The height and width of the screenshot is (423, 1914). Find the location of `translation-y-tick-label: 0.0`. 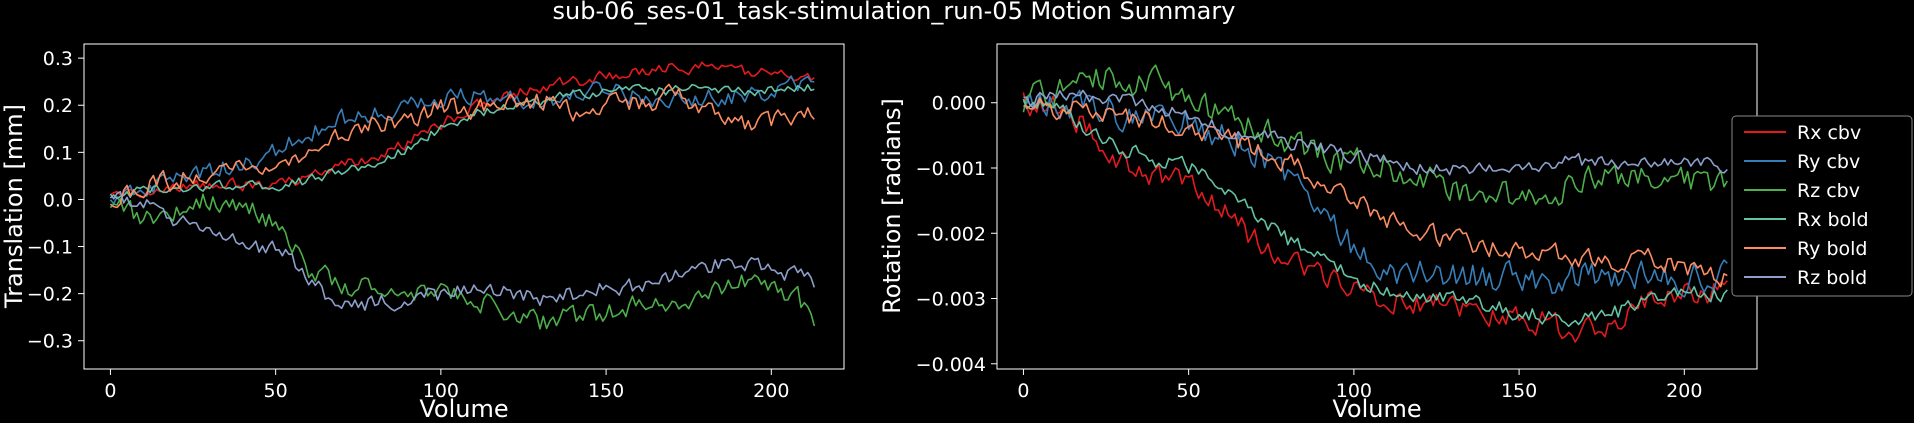

translation-y-tick-label: 0.0 is located at coordinates (58, 200).